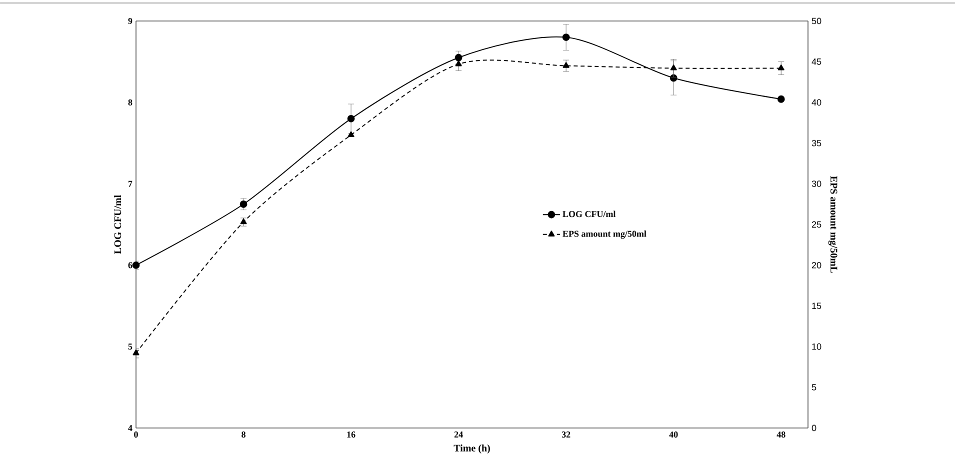 Image resolution: width=955 pixels, height=470 pixels. Describe the element at coordinates (130, 102) in the screenshot. I see `y-tick-label: 8` at that location.